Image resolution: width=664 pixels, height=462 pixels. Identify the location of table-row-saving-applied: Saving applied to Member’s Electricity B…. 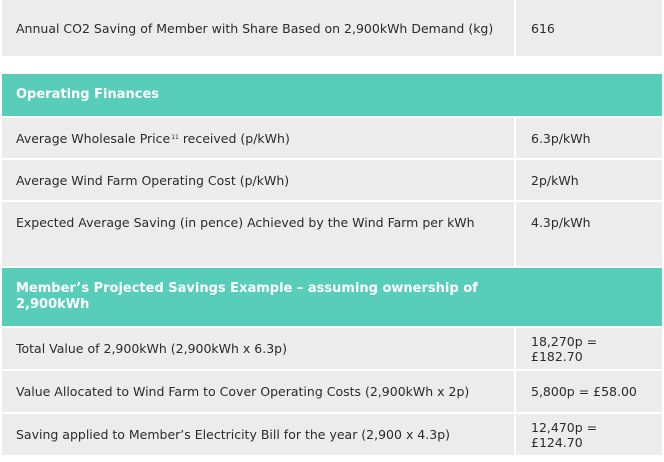
(332, 434).